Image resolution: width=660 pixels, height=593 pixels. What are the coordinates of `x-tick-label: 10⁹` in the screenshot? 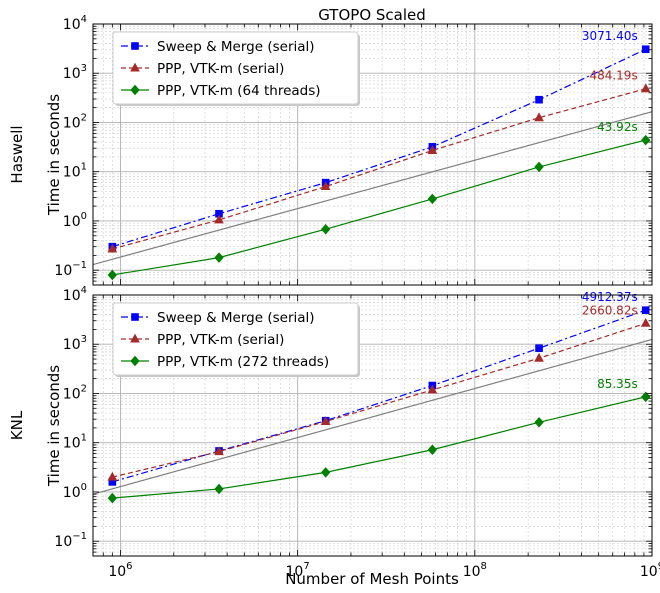 It's located at (650, 570).